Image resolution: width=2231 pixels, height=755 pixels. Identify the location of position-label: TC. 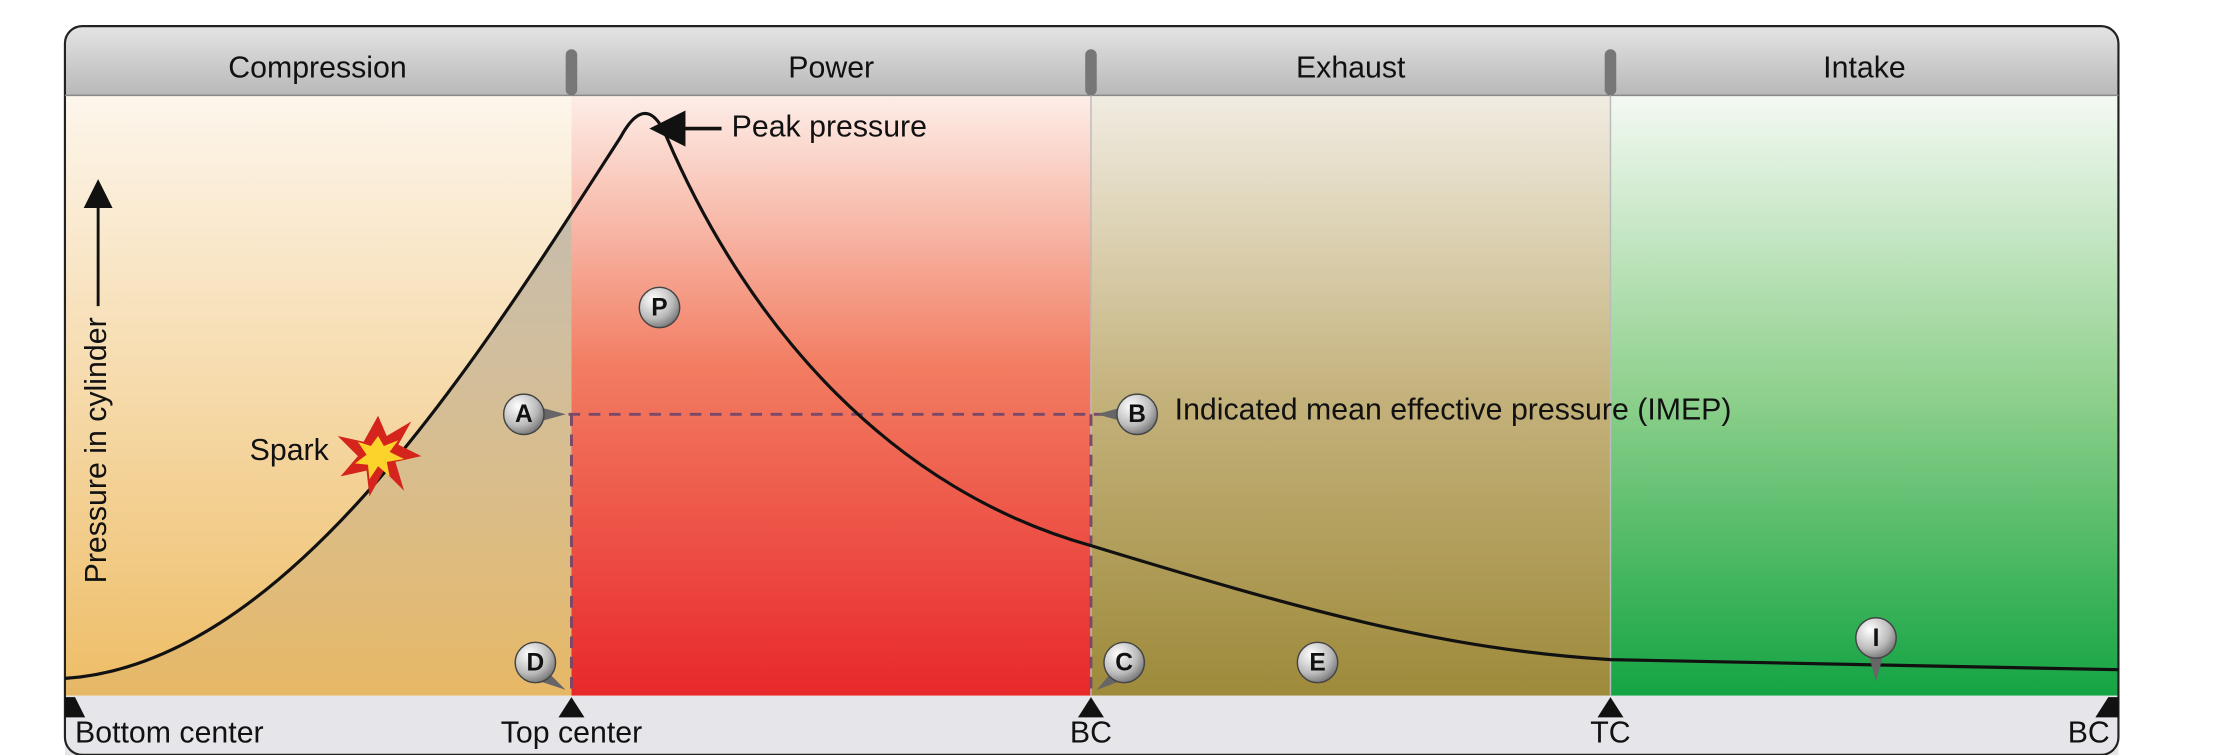
(1610, 733).